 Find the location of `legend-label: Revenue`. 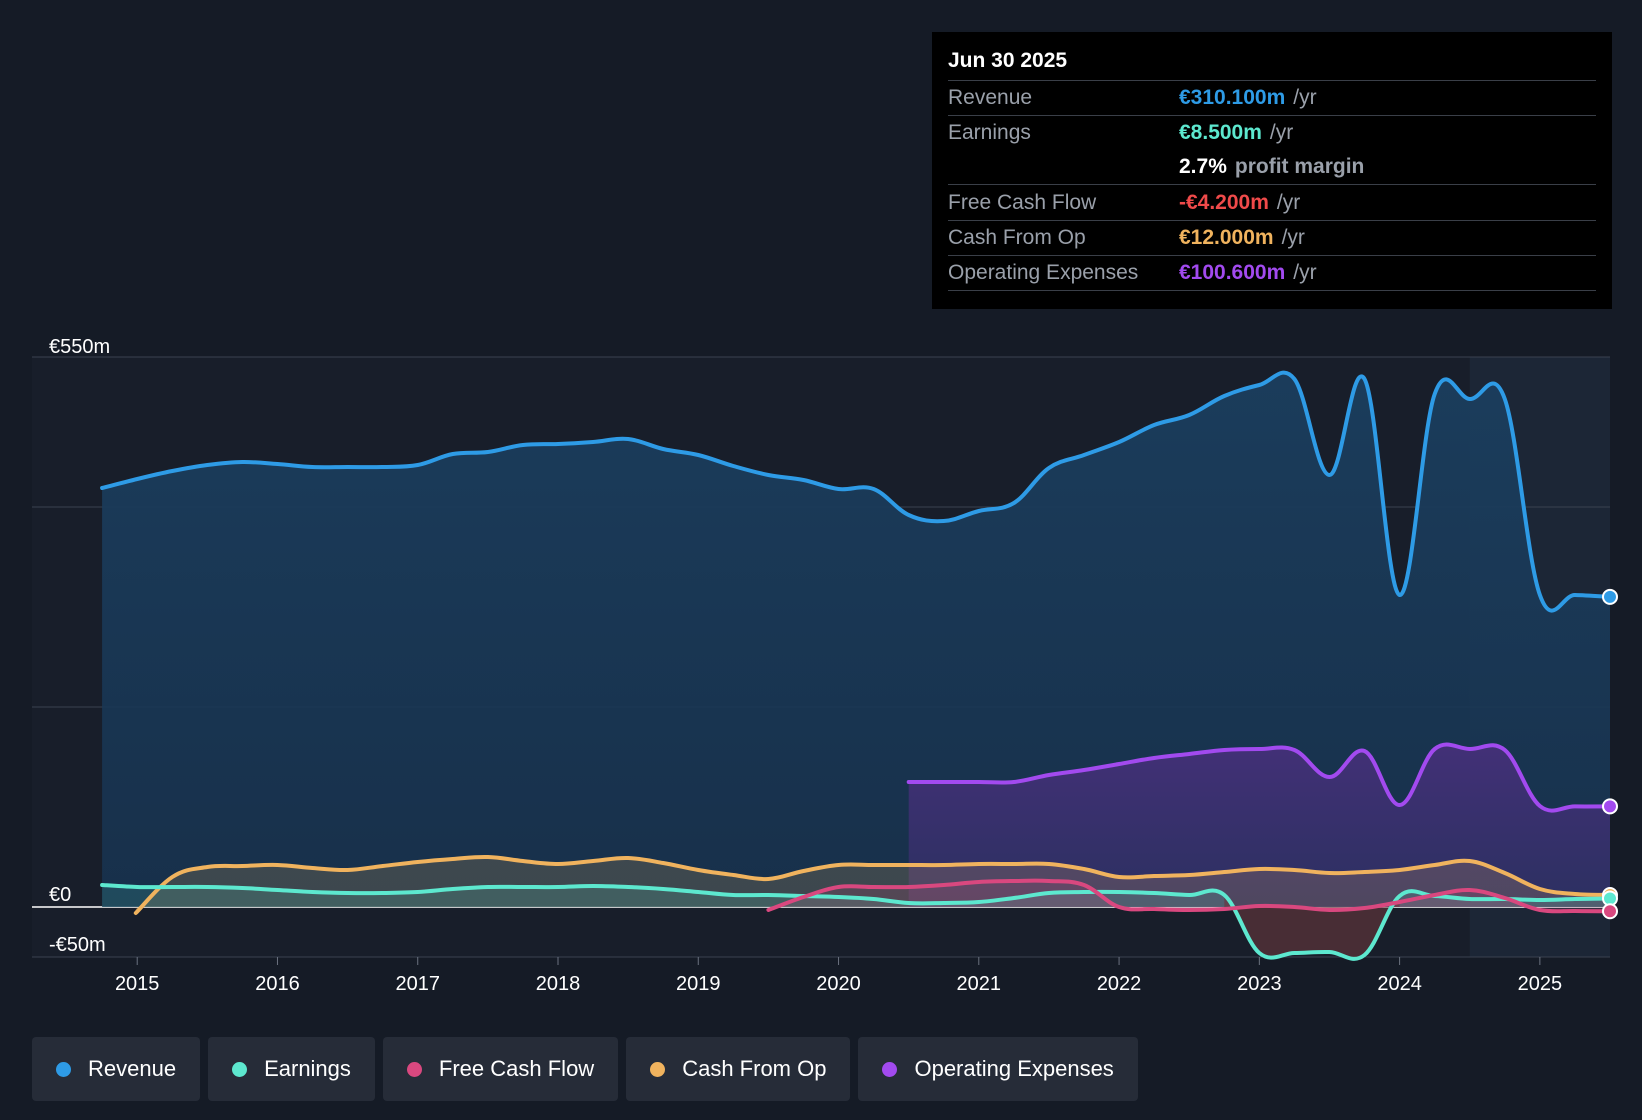

legend-label: Revenue is located at coordinates (132, 1068).